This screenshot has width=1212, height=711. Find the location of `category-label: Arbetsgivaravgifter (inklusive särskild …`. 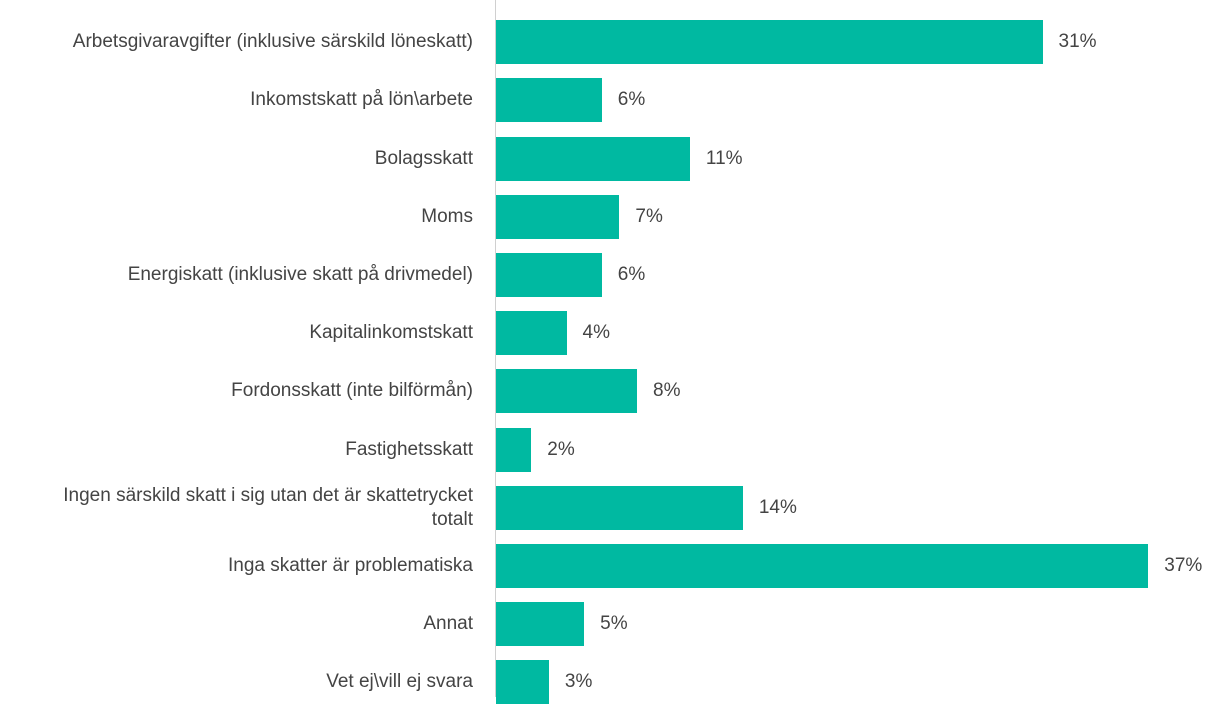

category-label: Arbetsgivaravgifter (inklusive särskild … is located at coordinates (272, 42).